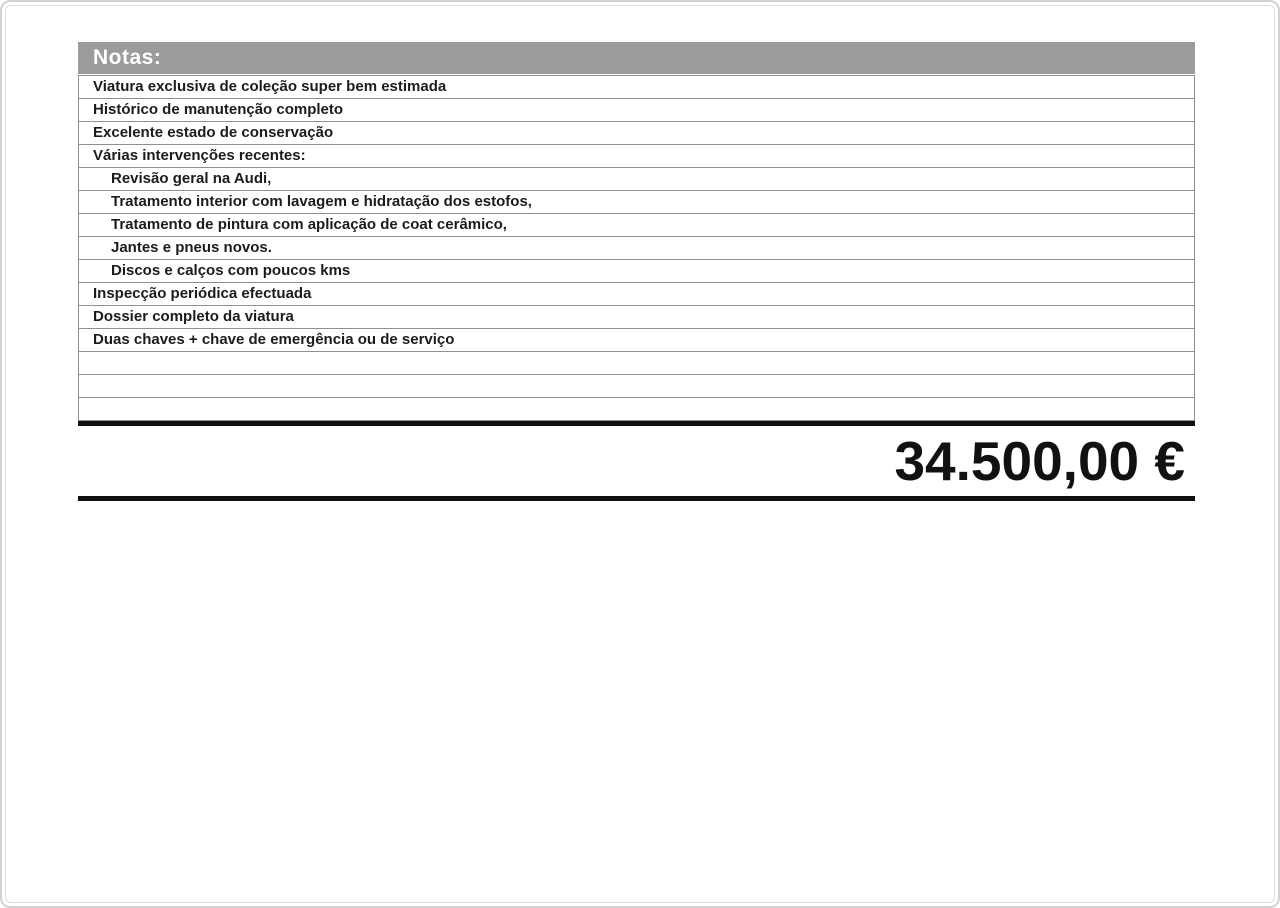  I want to click on notes-header: Notas:, so click(636, 58).